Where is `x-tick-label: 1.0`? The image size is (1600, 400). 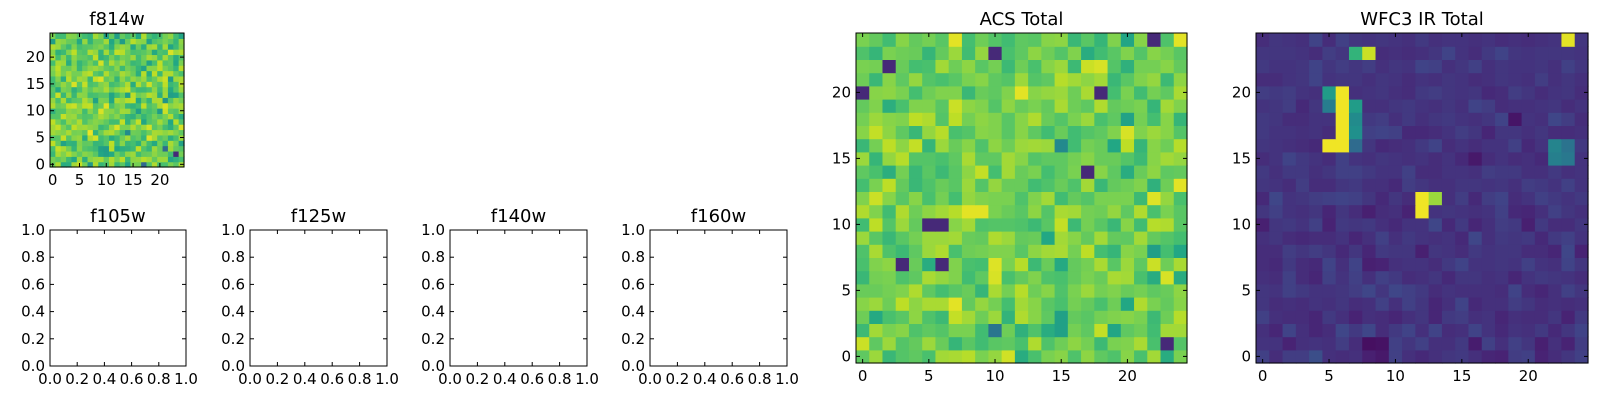
x-tick-label: 1.0 is located at coordinates (387, 379).